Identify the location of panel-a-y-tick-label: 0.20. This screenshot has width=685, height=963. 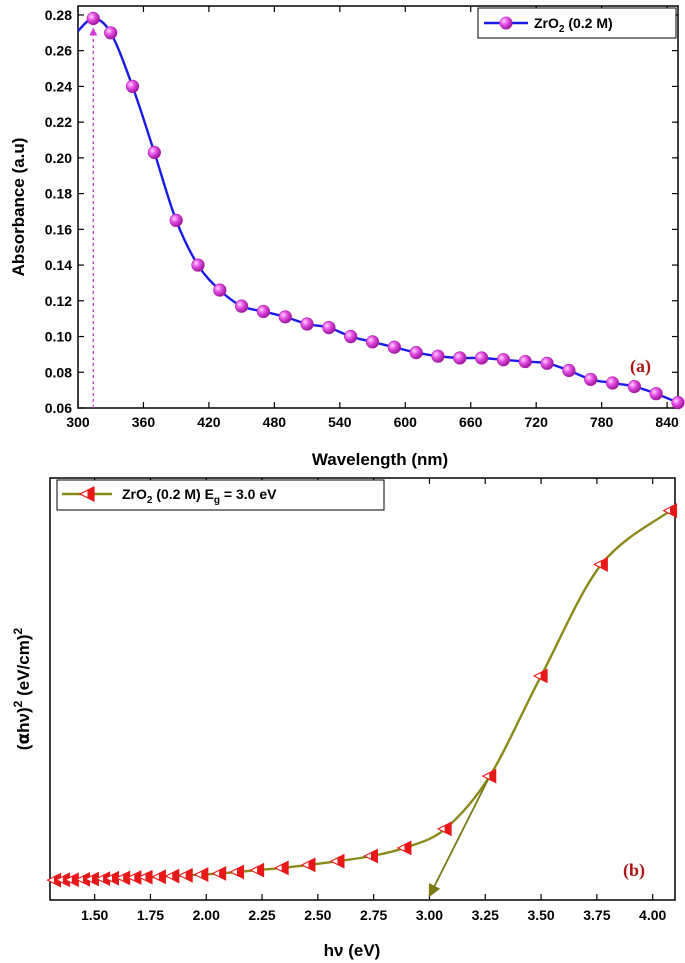
(58, 158).